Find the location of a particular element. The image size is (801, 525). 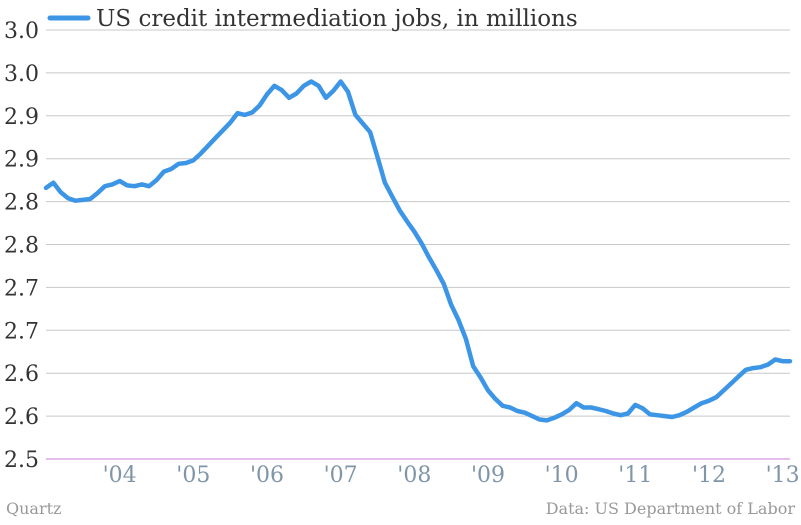

y-axis-ticks: 2.5 2.6 2.6 2.7 2.7 2.8 2.8 2.9 2.9 3.0 3.0 is located at coordinates (21, 246).